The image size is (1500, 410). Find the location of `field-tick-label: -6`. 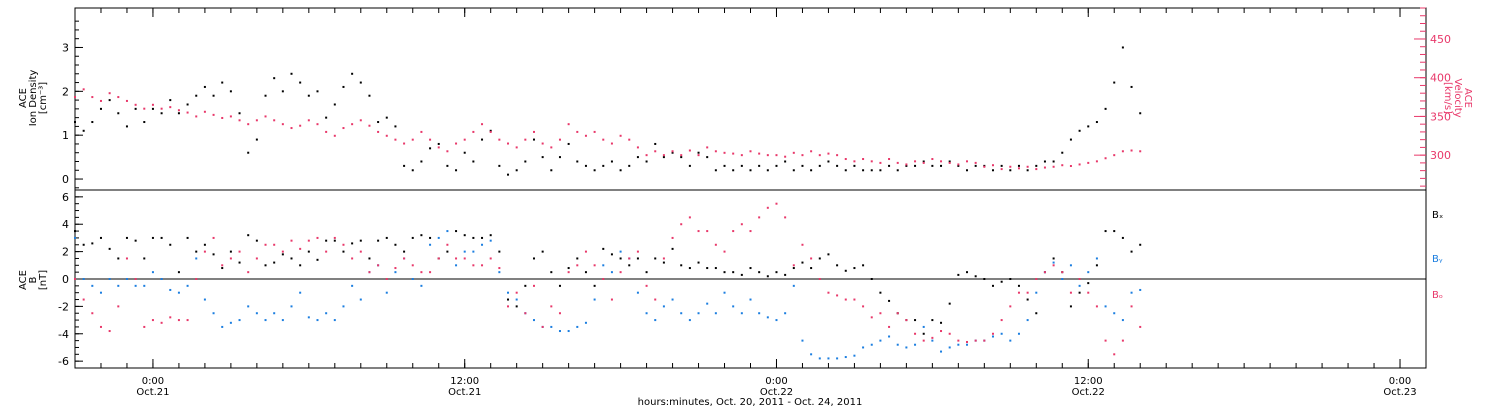

field-tick-label: -6 is located at coordinates (63, 361).